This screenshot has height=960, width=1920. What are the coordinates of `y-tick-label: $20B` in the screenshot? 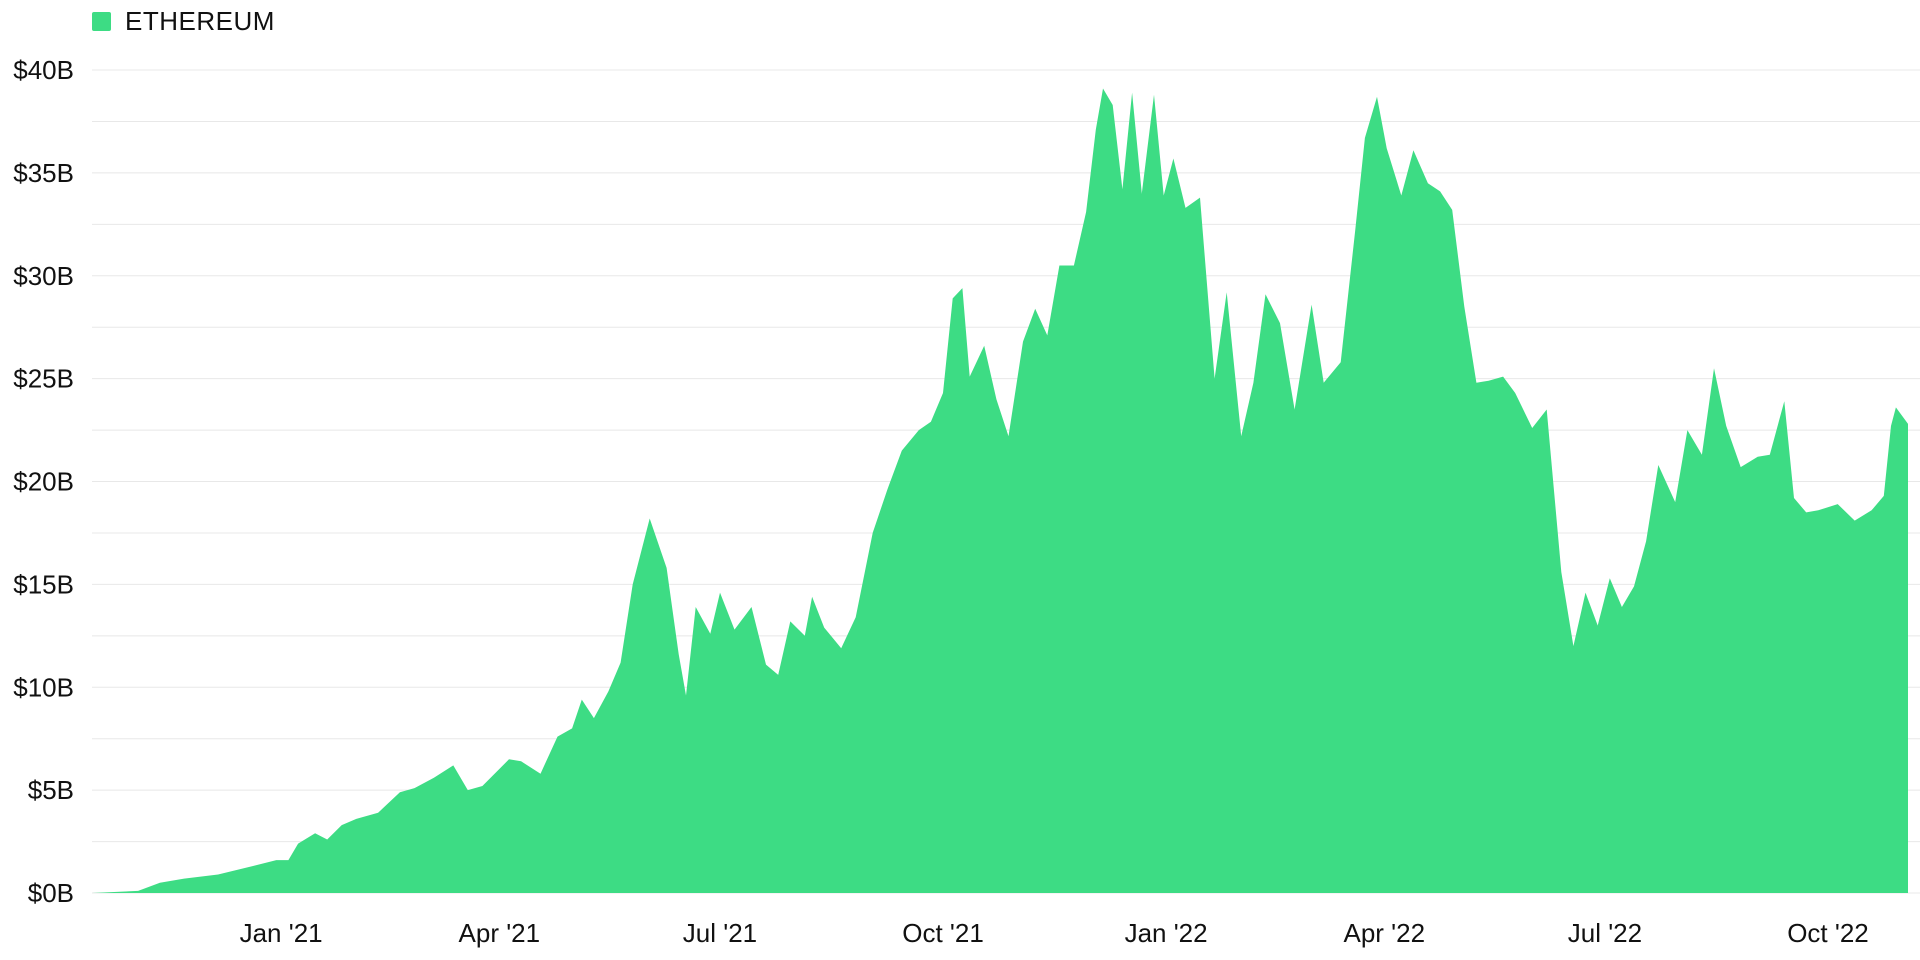 It's located at (43, 482).